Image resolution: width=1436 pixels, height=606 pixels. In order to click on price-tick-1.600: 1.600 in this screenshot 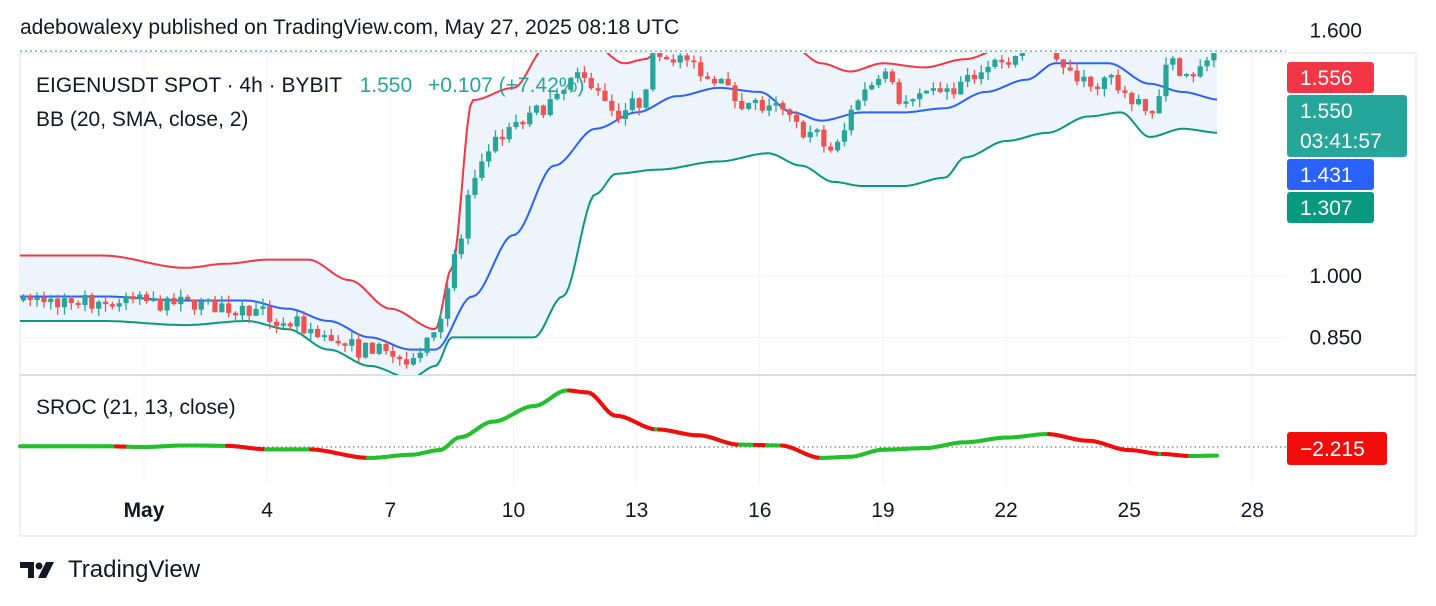, I will do `click(1335, 31)`.